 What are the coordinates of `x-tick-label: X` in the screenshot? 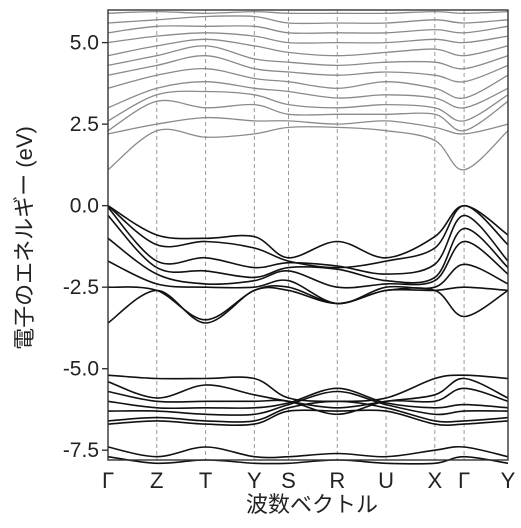 It's located at (434, 480).